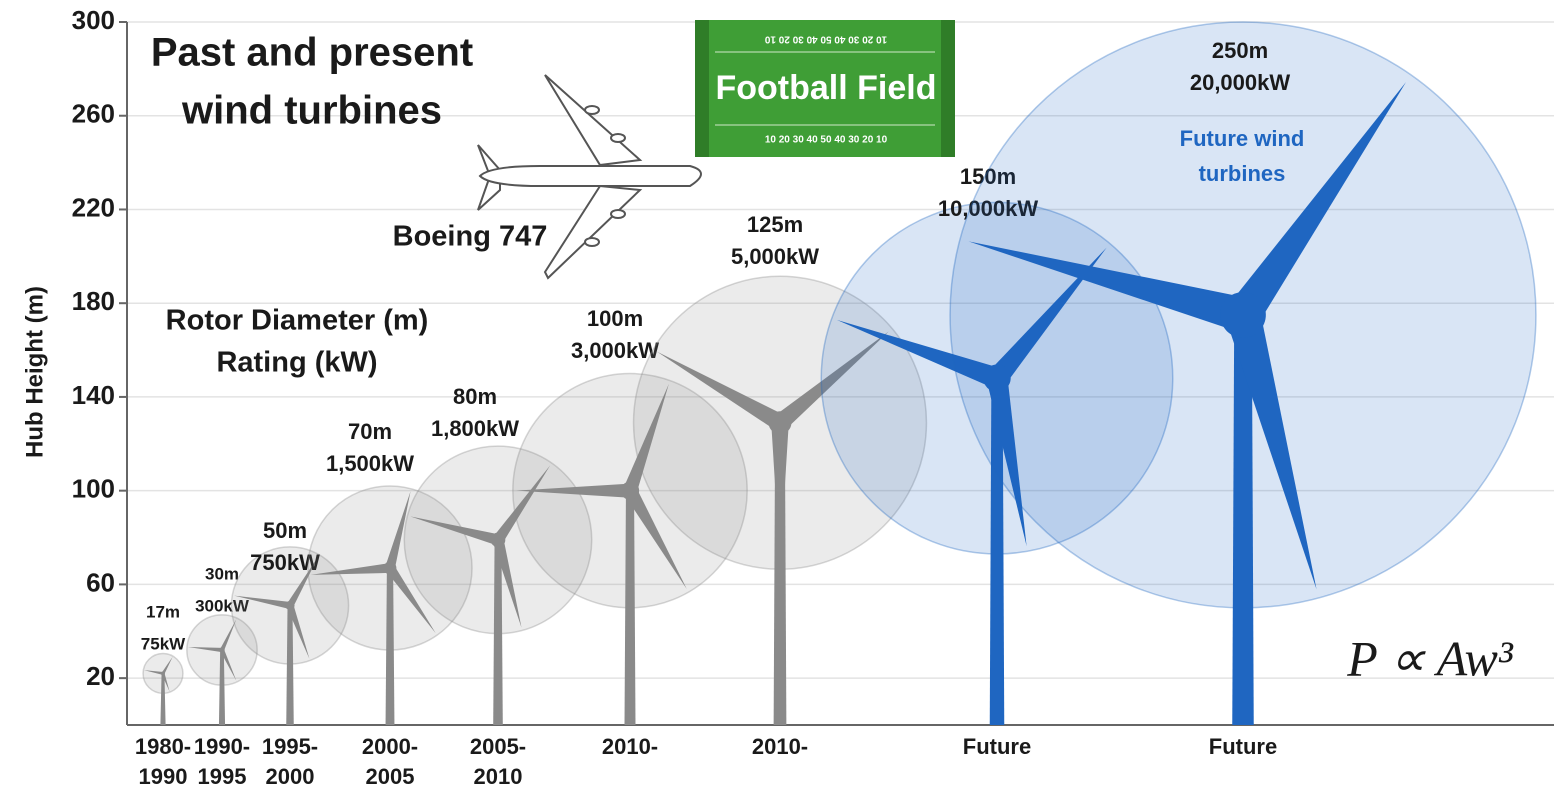  Describe the element at coordinates (93, 395) in the screenshot. I see `y-tick-label: 140` at that location.